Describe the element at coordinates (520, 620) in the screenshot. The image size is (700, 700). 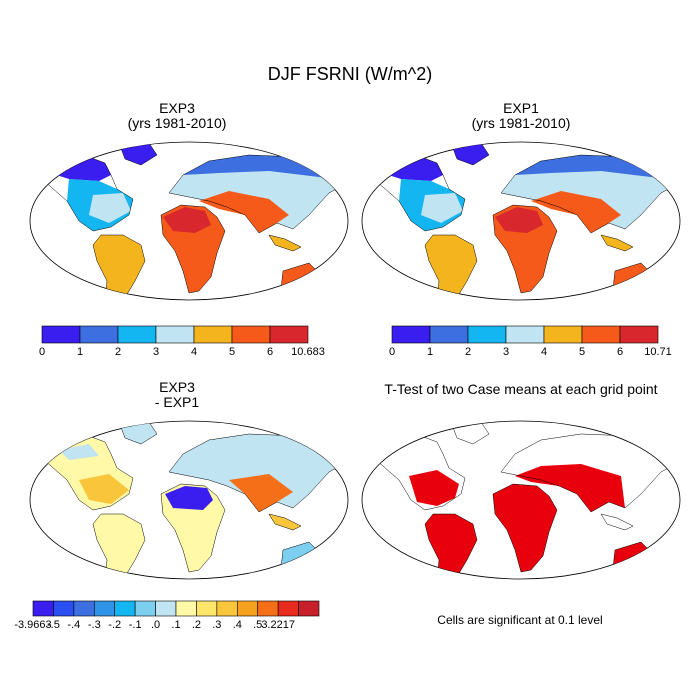
I see `significance-note: Cells are significant at 0.1 level` at that location.